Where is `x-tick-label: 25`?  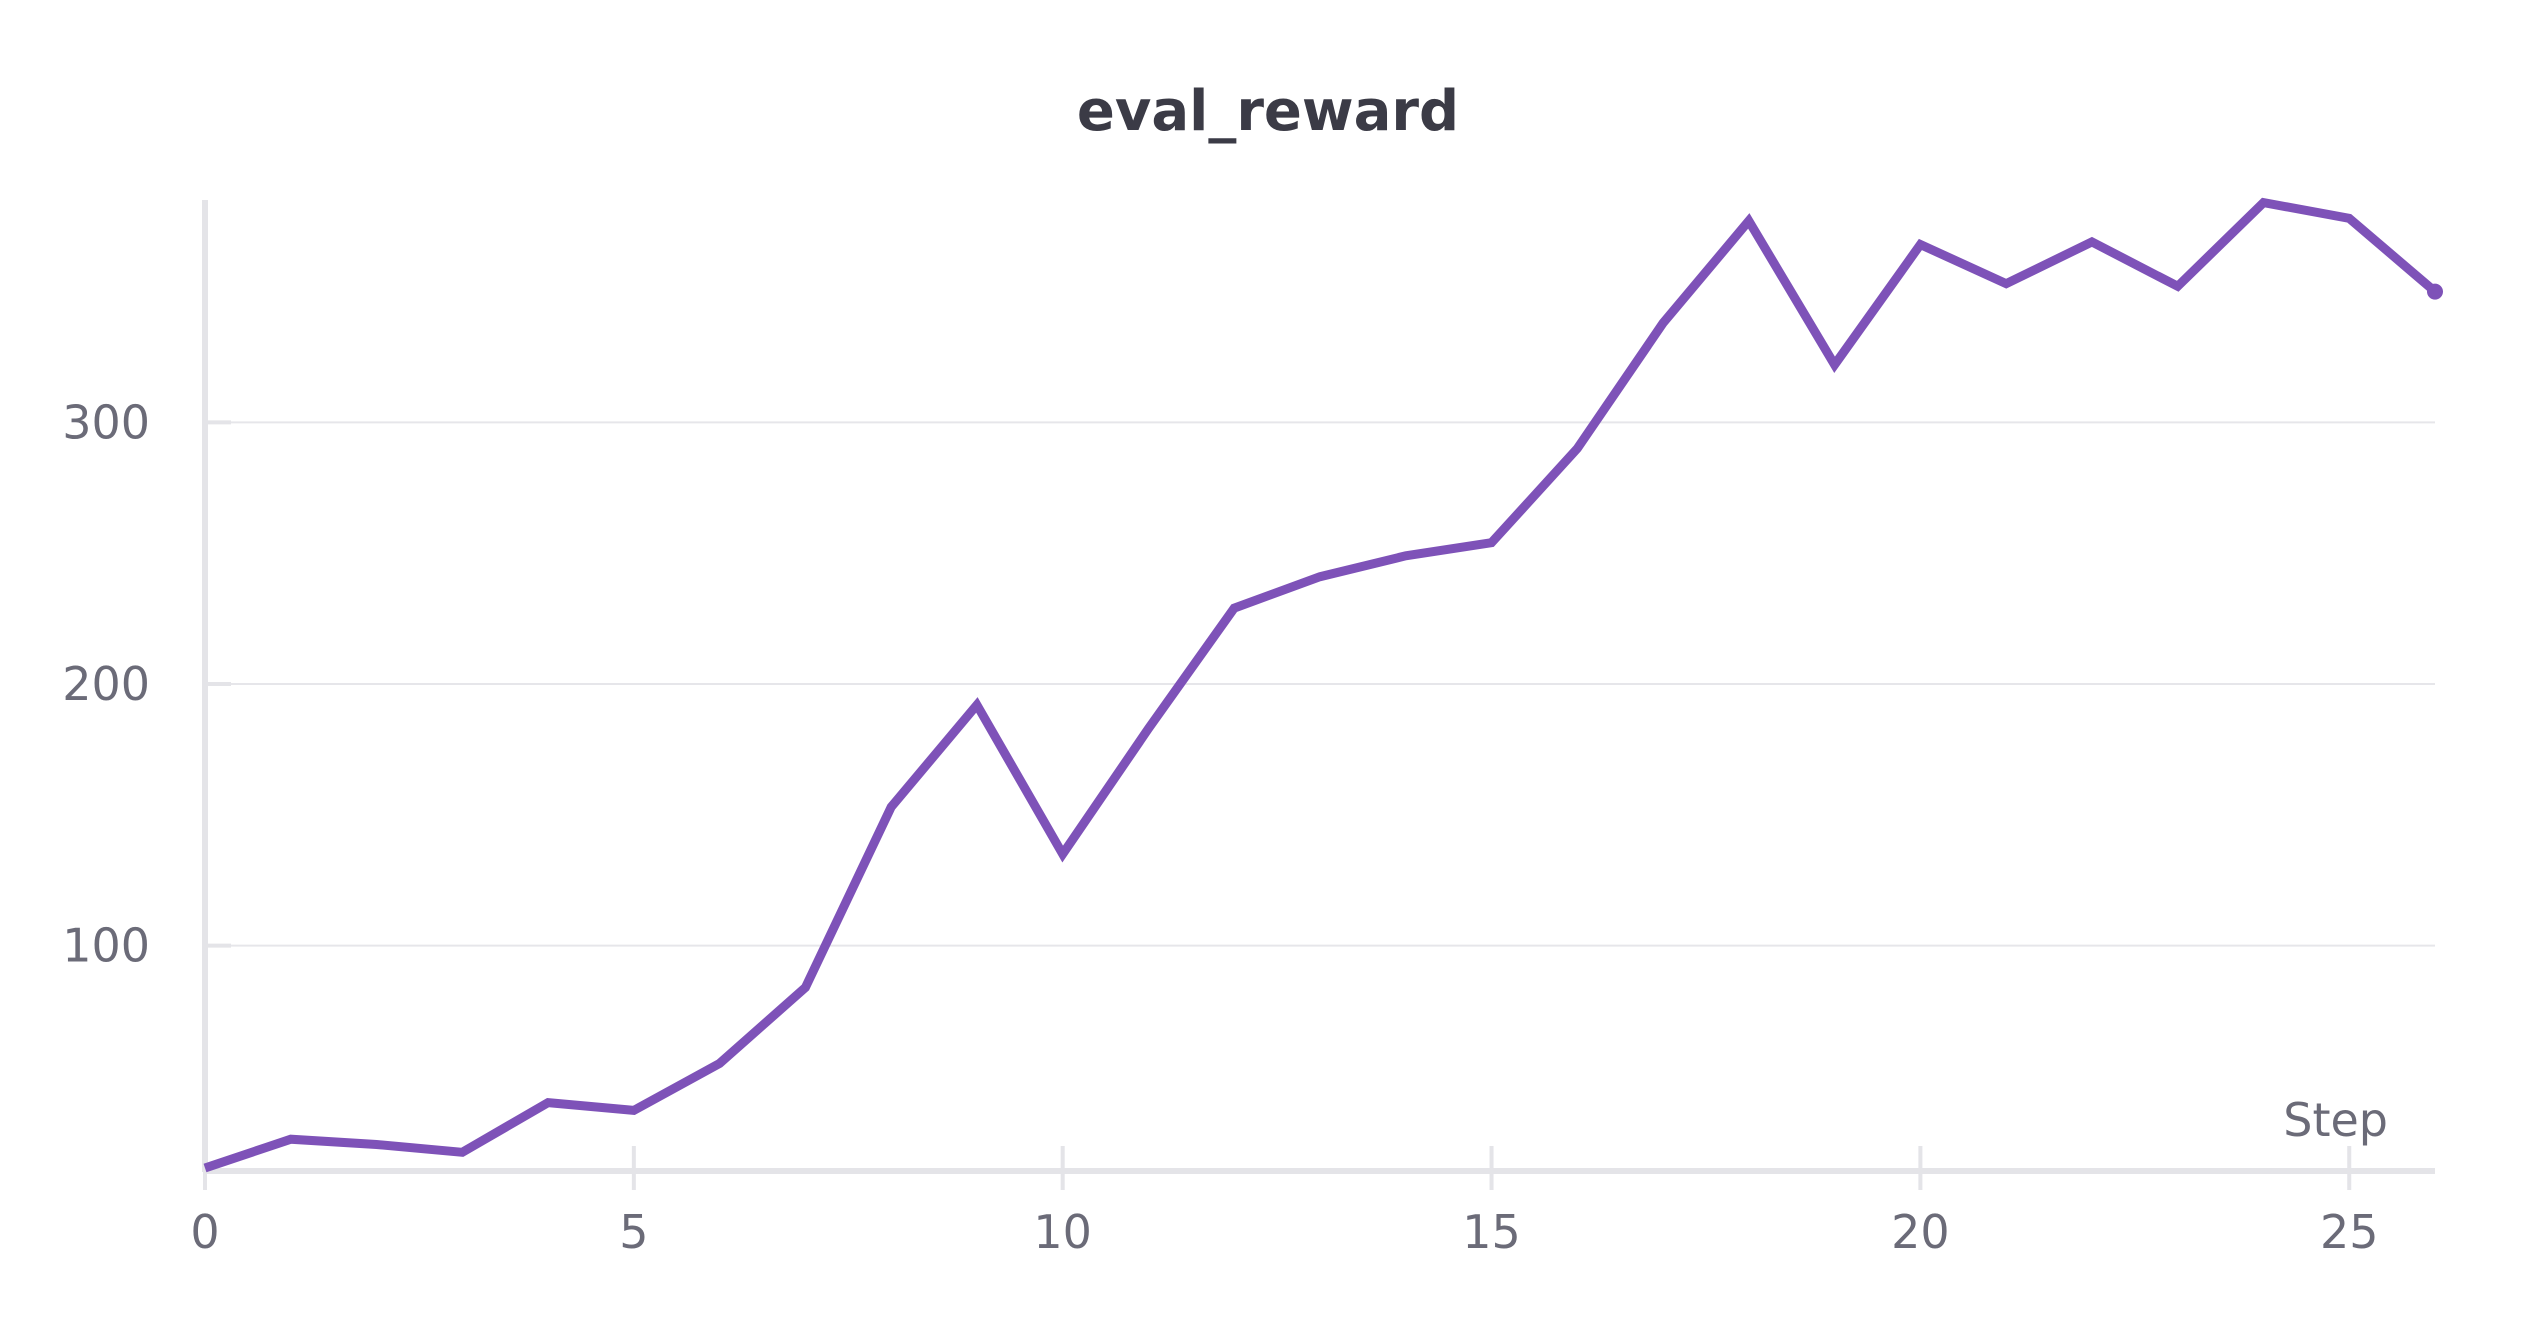
x-tick-label: 25 is located at coordinates (2349, 1232).